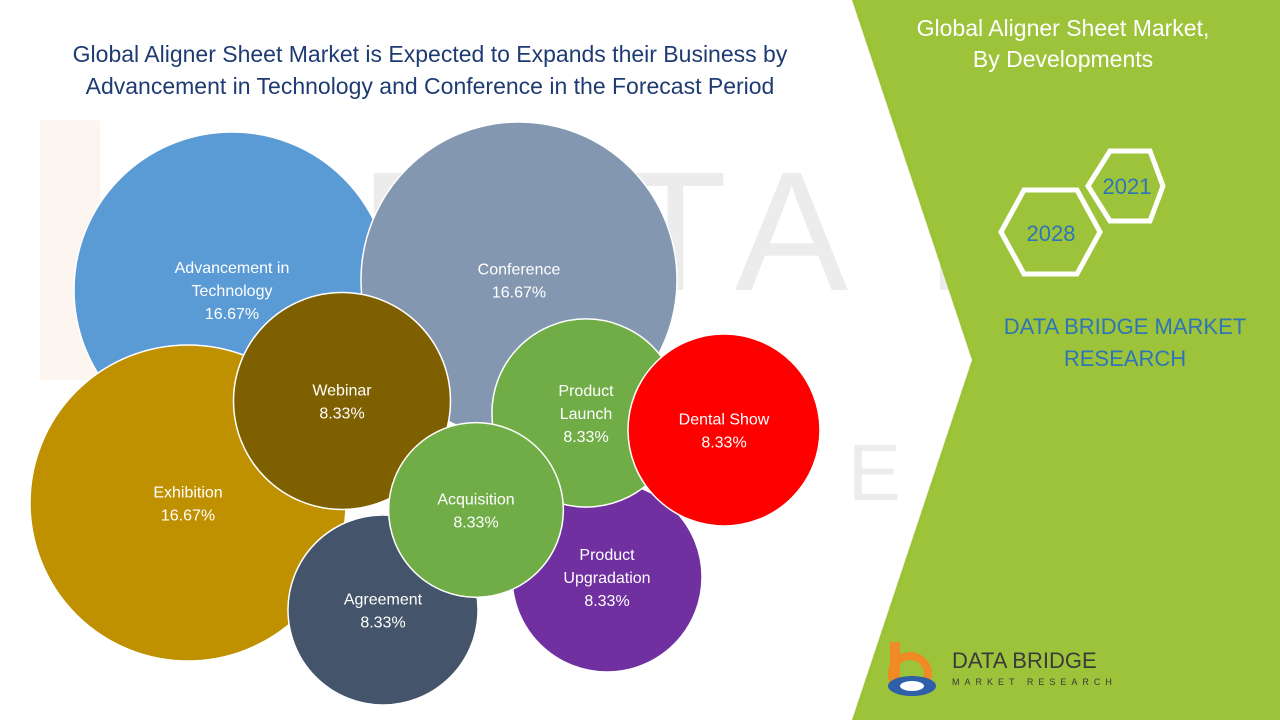  Describe the element at coordinates (586, 391) in the screenshot. I see `bubble-label-product-launch: Product` at that location.